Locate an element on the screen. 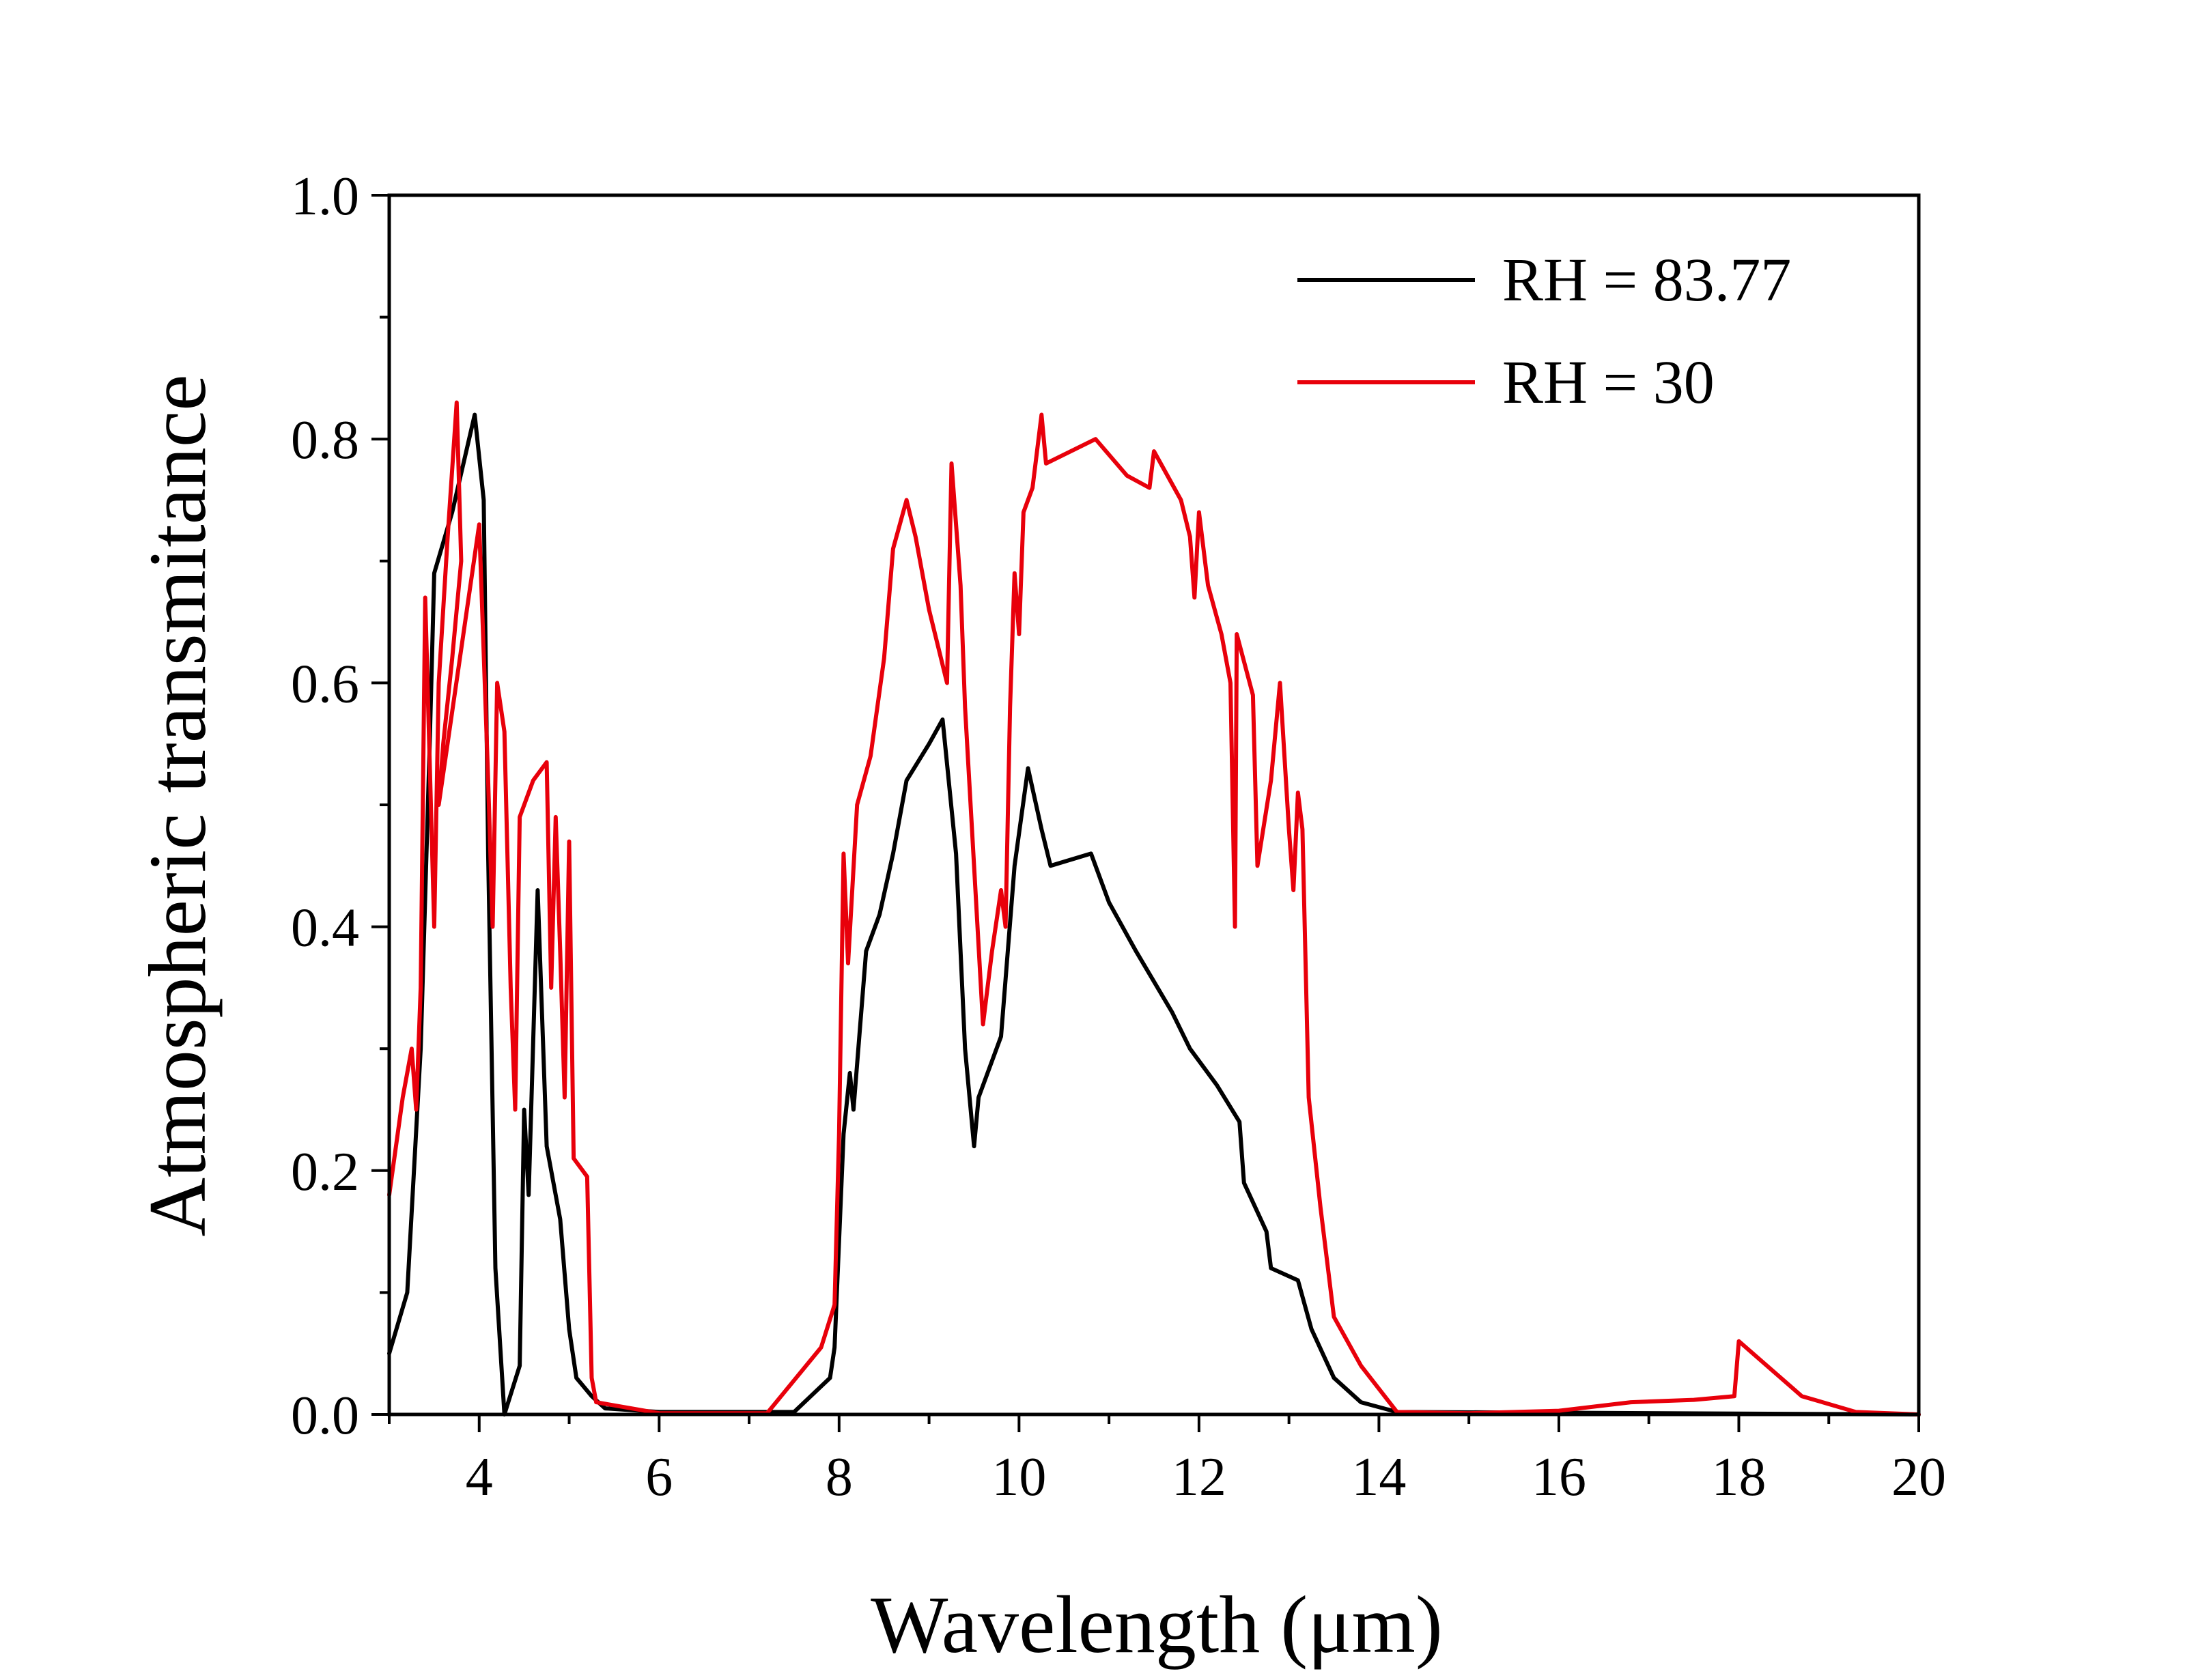 The height and width of the screenshot is (1680, 2196). y-tick-label: 0.0 is located at coordinates (325, 1416).